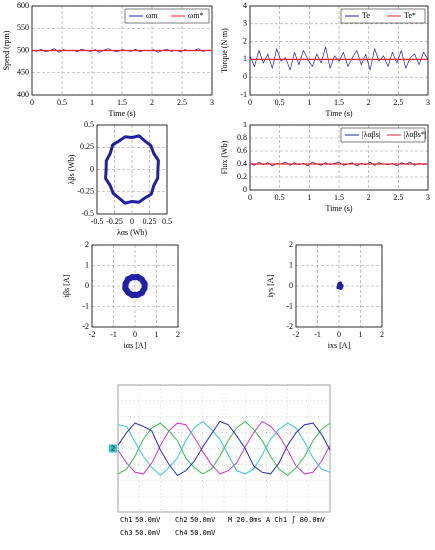 The image size is (435, 550). Describe the element at coordinates (85, 191) in the screenshot. I see `y-tick-label: -0.25` at that location.